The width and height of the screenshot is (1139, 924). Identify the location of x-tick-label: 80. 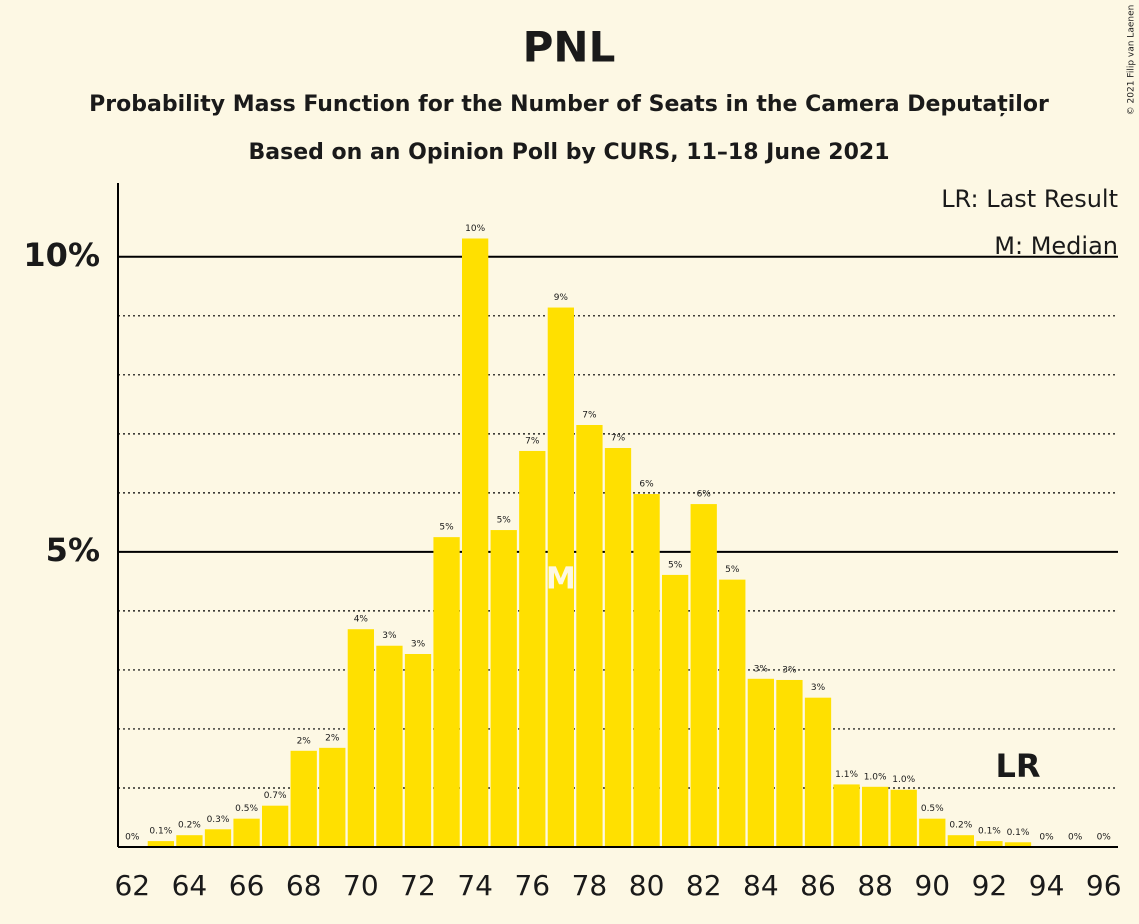
(647, 885).